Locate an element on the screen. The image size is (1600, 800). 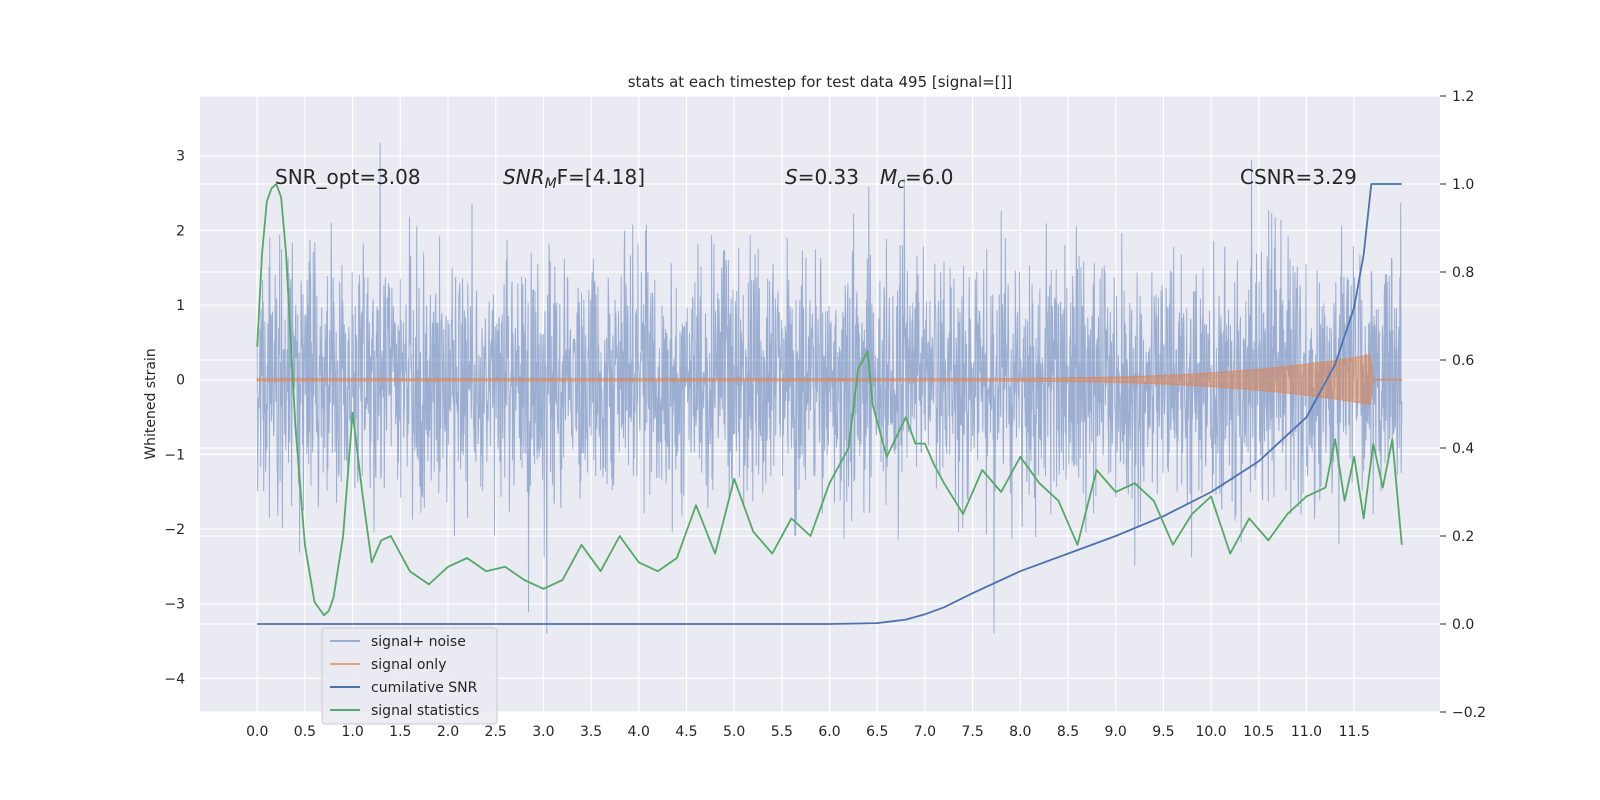
y-tick-label: −4 is located at coordinates (174, 679).